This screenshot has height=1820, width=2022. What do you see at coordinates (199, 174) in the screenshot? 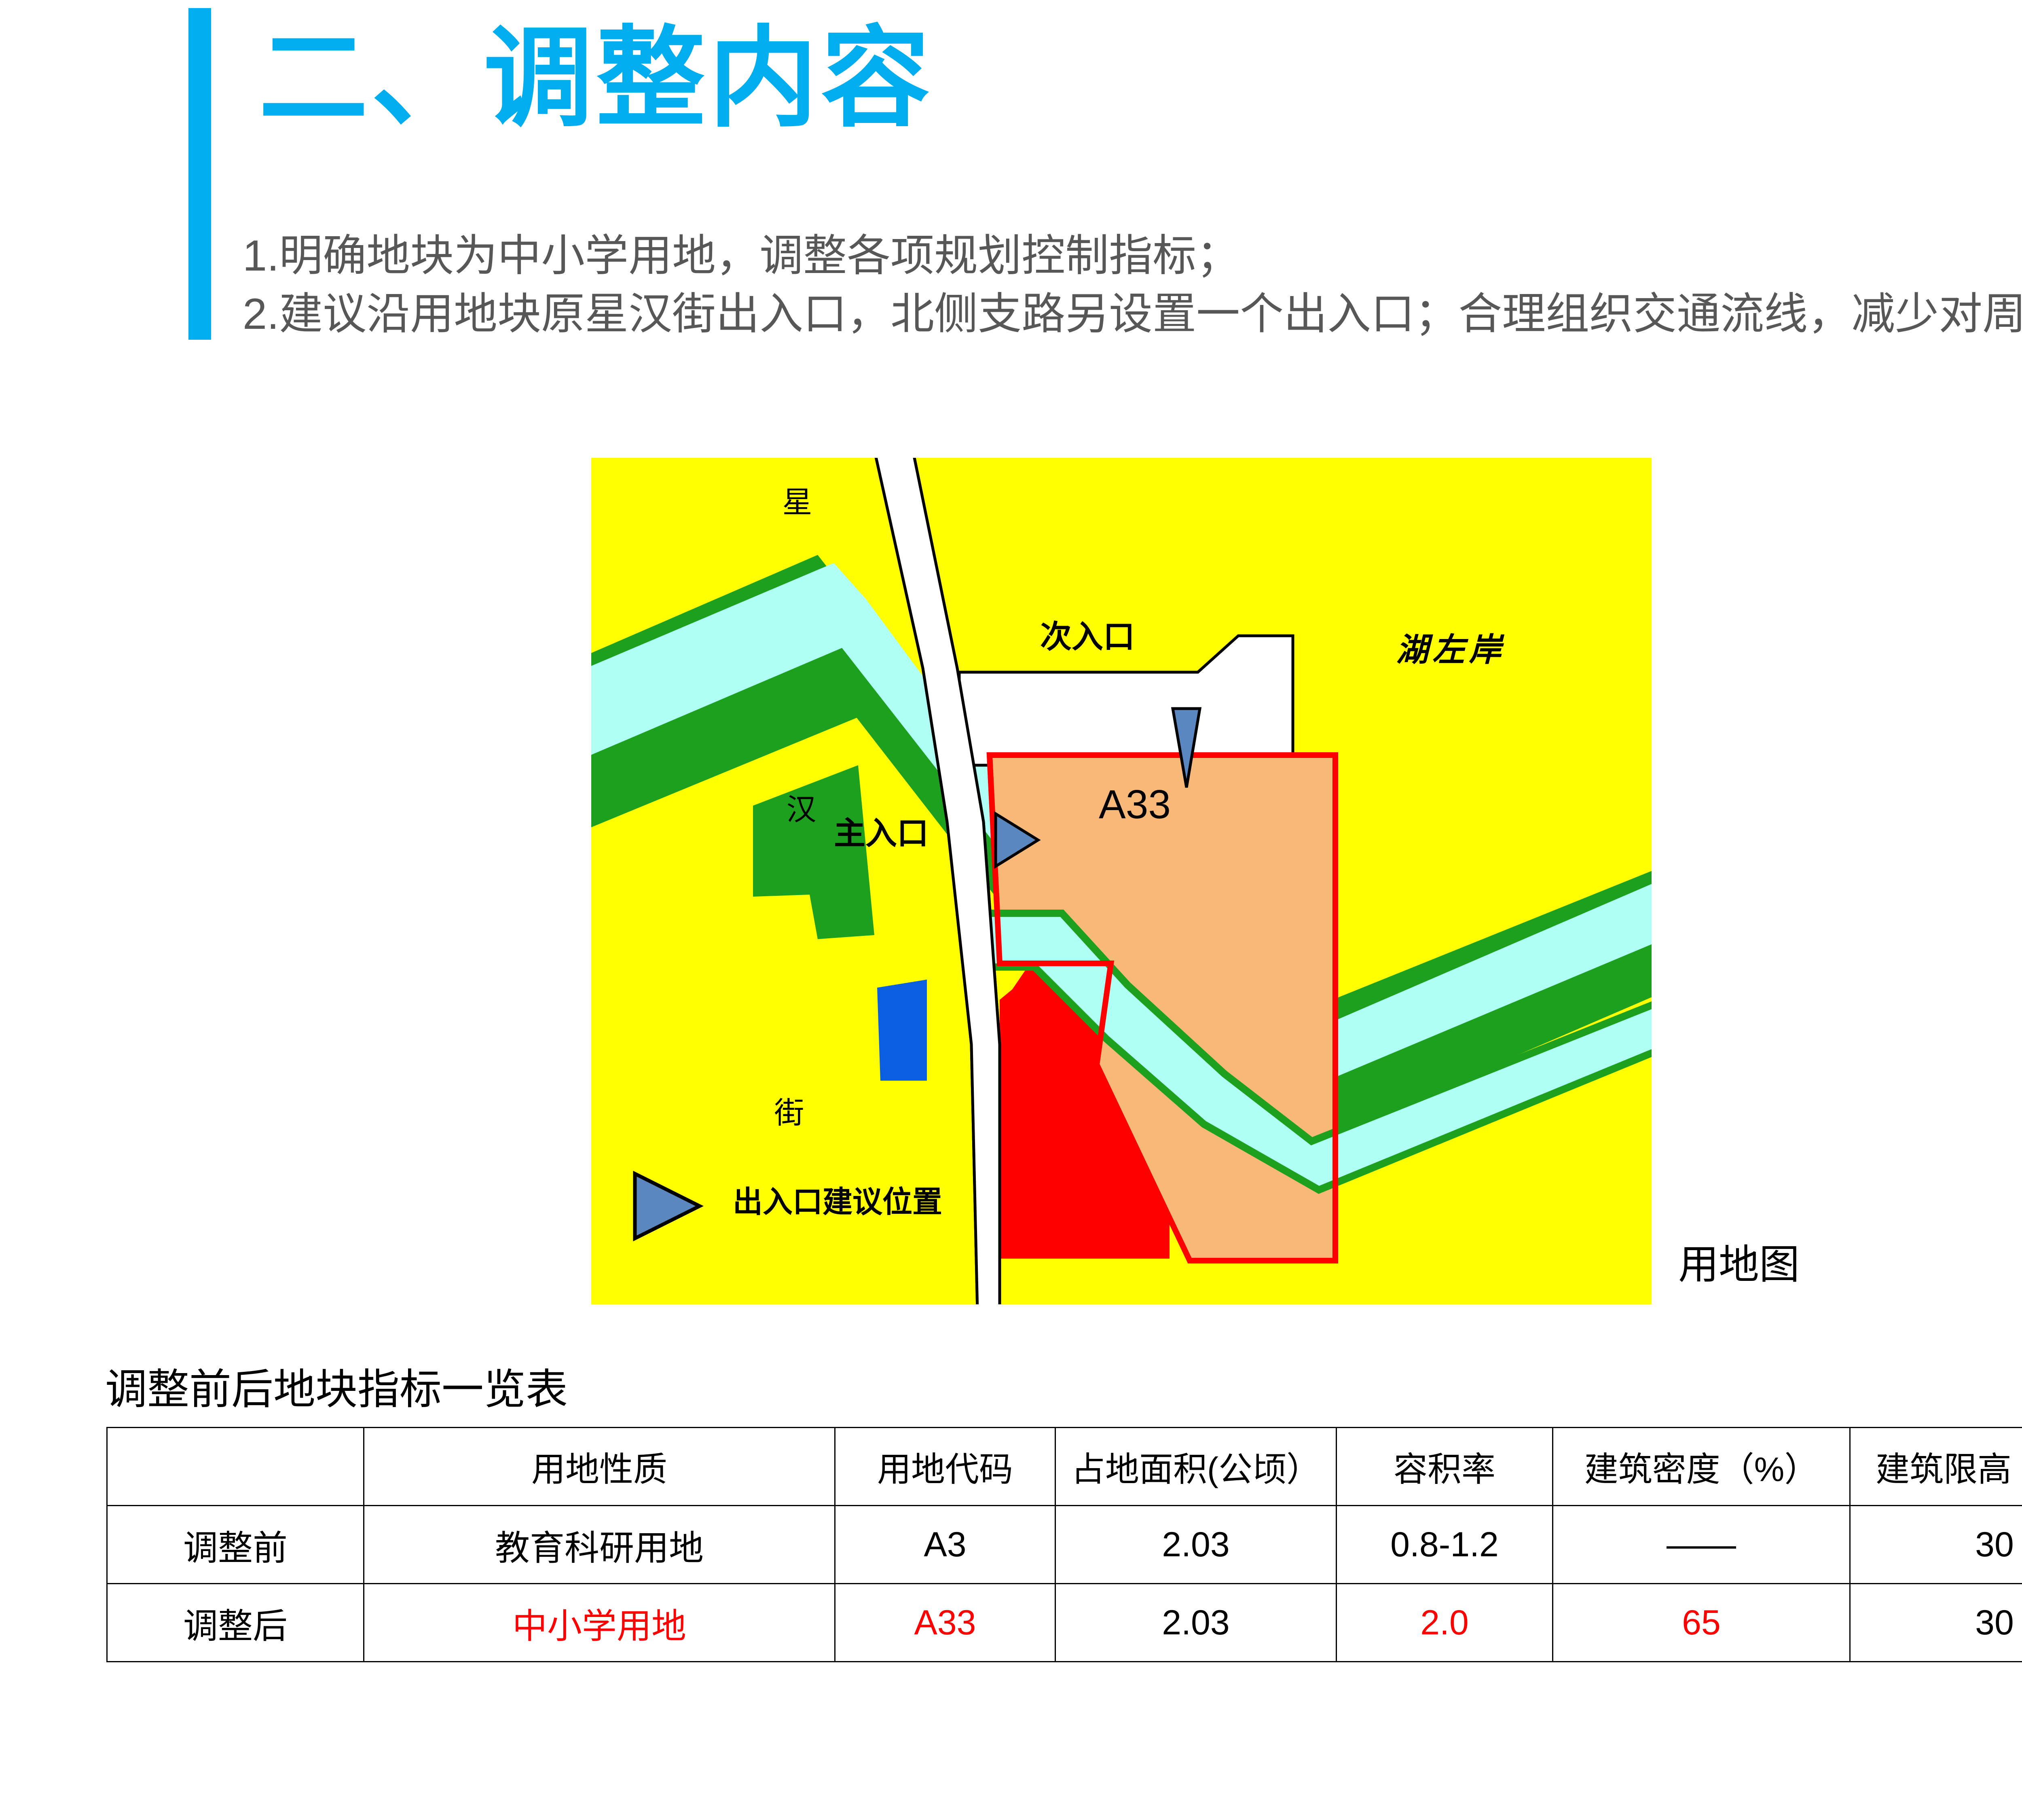
I see `title-accent-bar` at bounding box center [199, 174].